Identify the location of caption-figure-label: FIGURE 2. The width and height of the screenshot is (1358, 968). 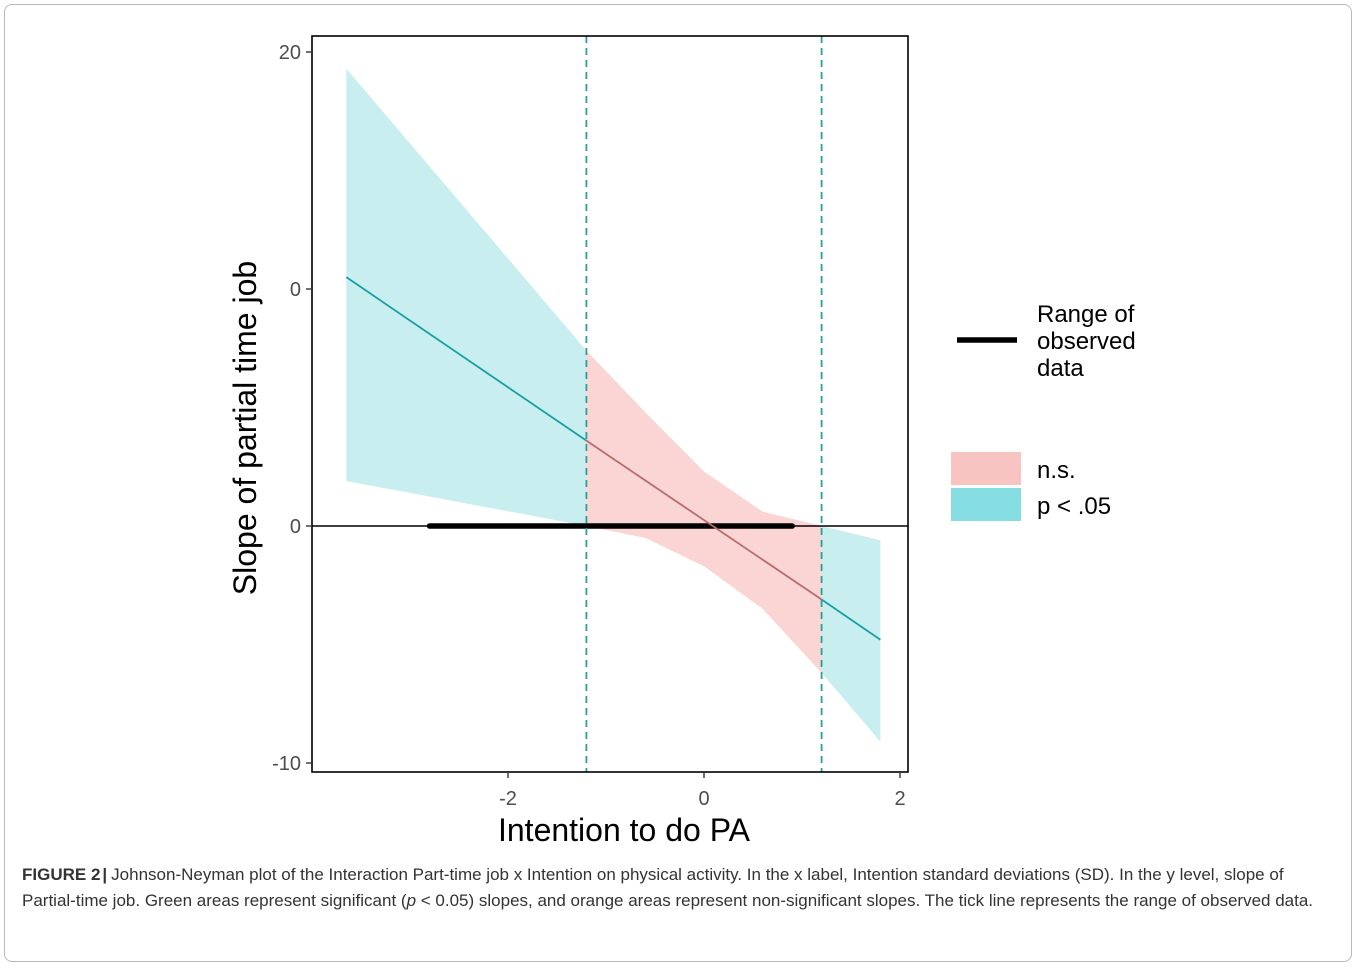
(61, 874).